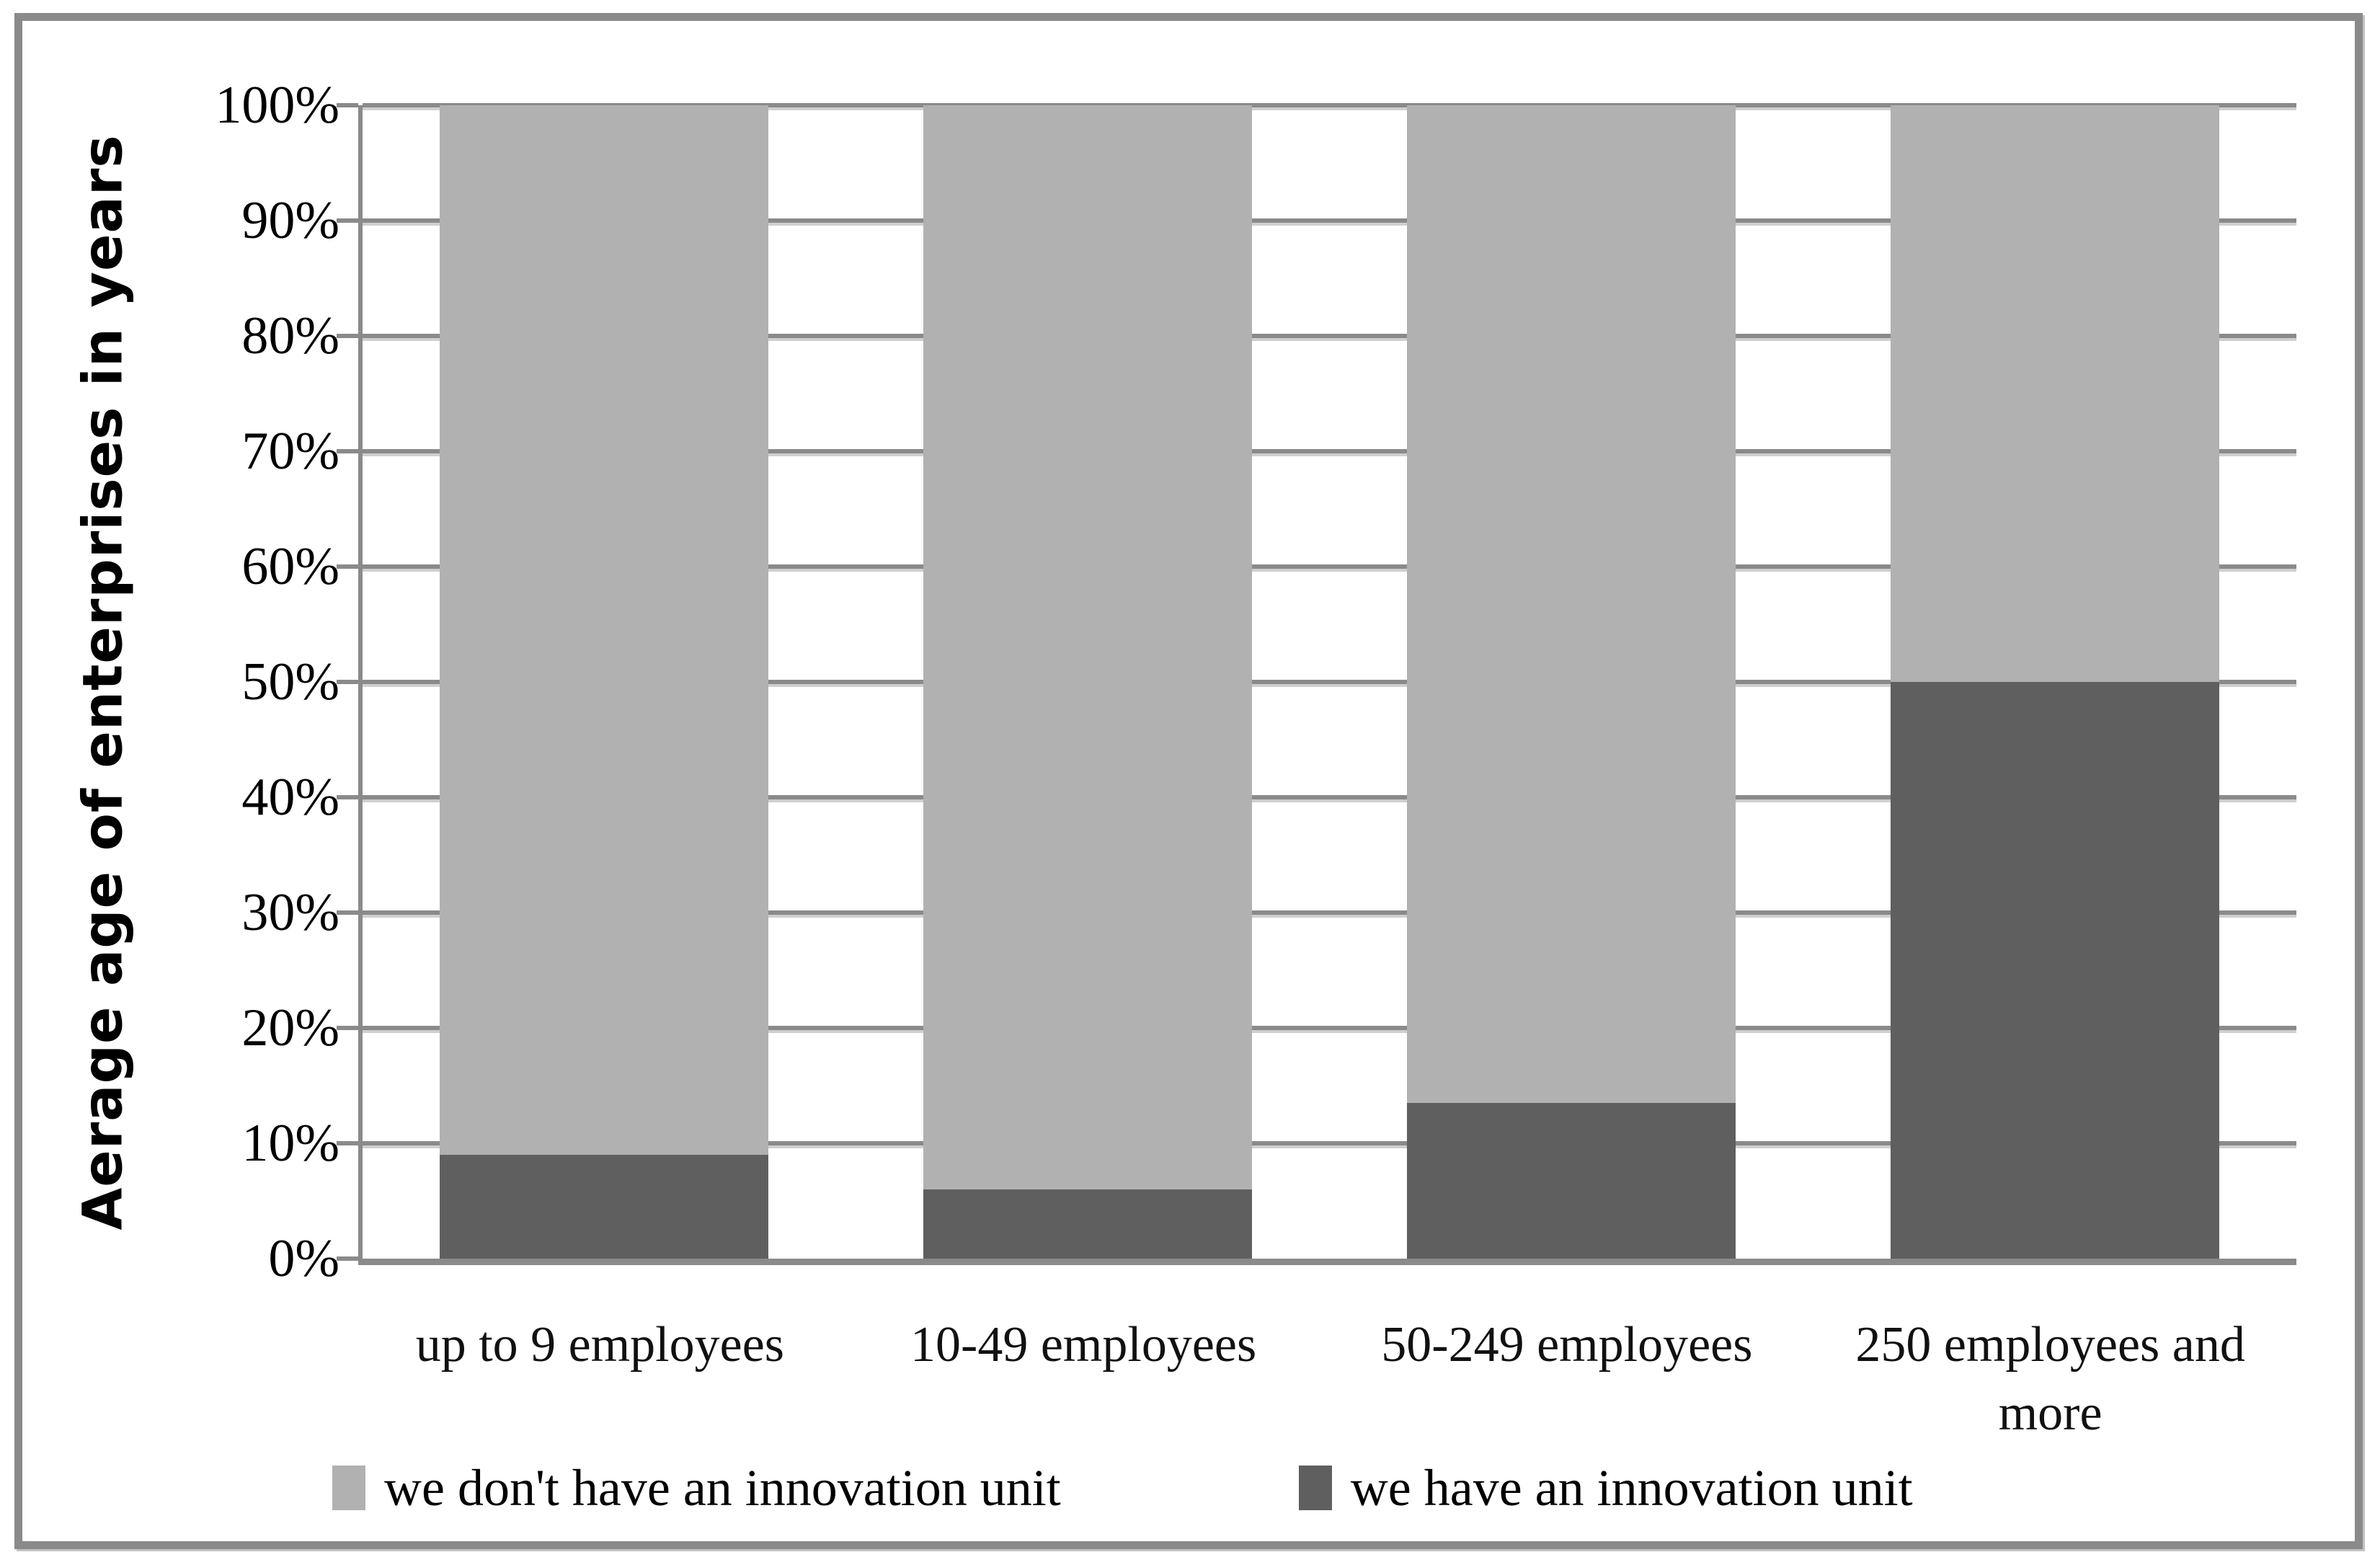 Image resolution: width=2380 pixels, height=1565 pixels. I want to click on x-category-label-text: up to 9 employees, so click(600, 1345).